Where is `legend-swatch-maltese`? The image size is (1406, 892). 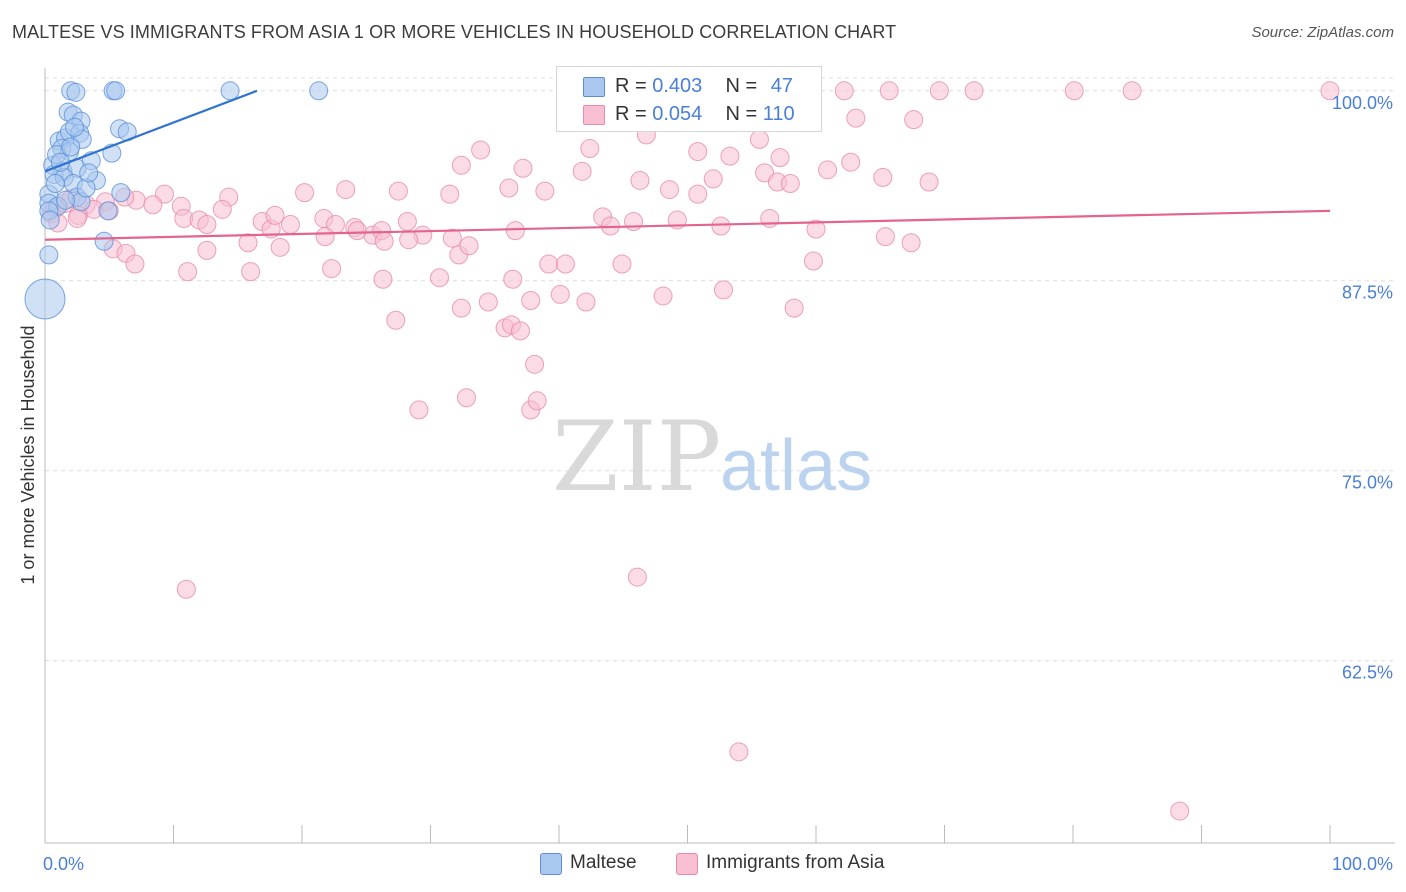 legend-swatch-maltese is located at coordinates (594, 87).